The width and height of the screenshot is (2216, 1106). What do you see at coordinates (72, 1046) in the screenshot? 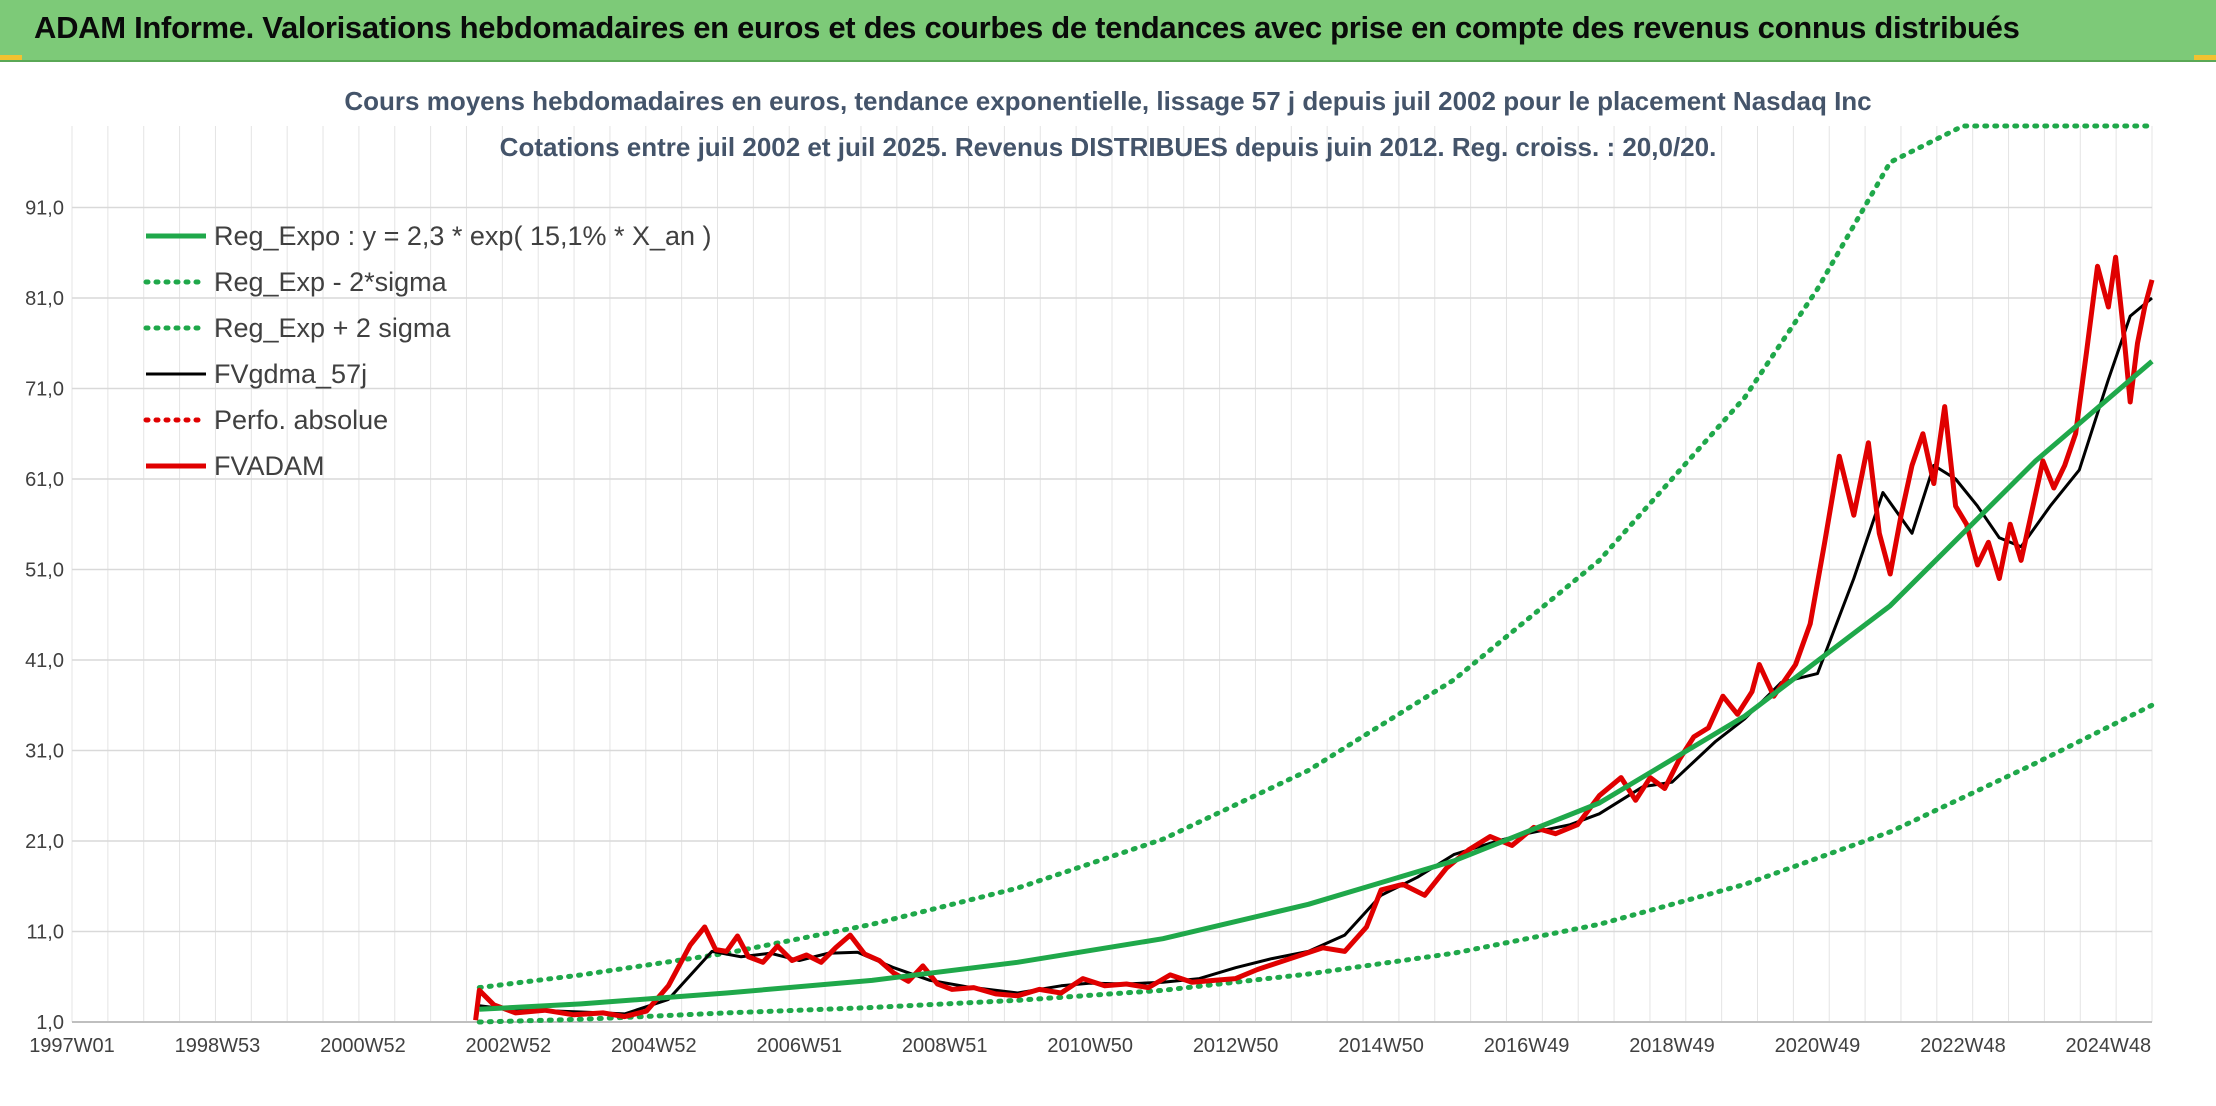
I see `x-tick-label: 1997W01` at bounding box center [72, 1046].